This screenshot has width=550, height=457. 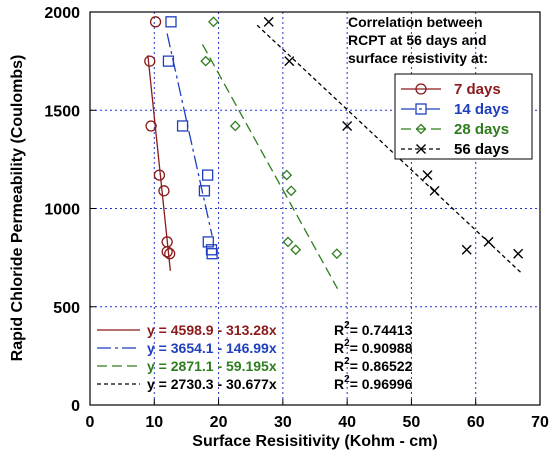 What do you see at coordinates (75, 406) in the screenshot?
I see `y-tick-label: 0` at bounding box center [75, 406].